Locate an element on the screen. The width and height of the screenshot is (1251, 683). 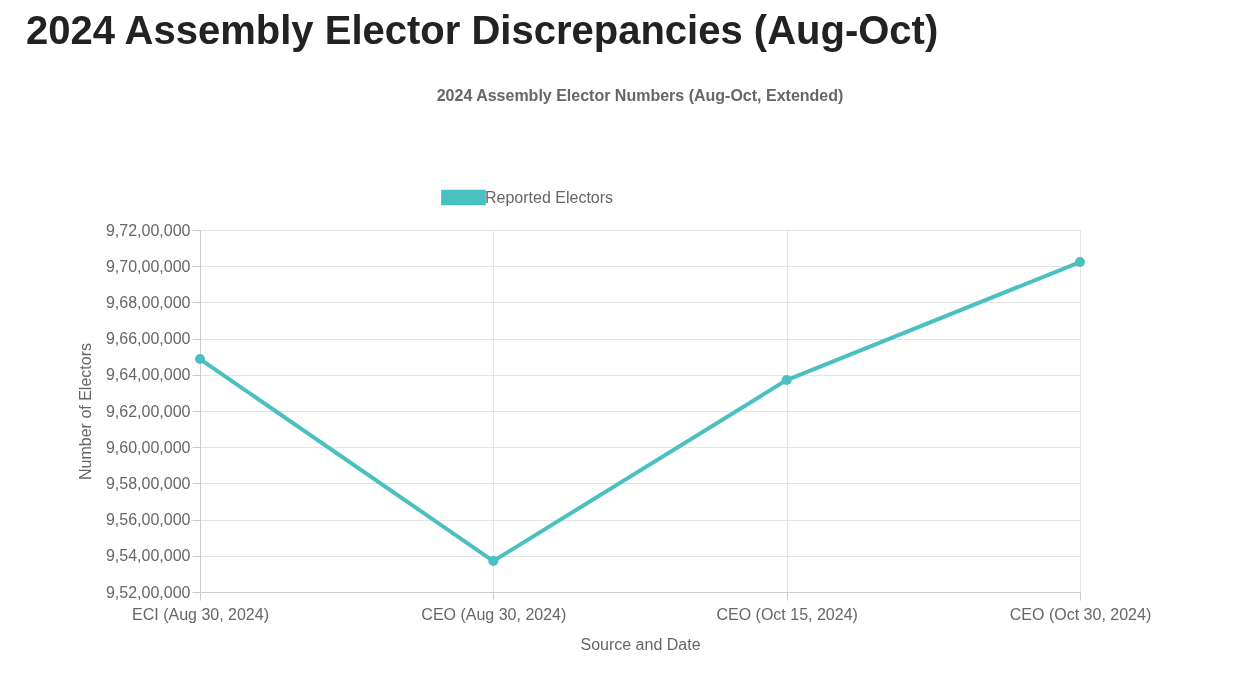
x-axis-title: Source and Date is located at coordinates (640, 644).